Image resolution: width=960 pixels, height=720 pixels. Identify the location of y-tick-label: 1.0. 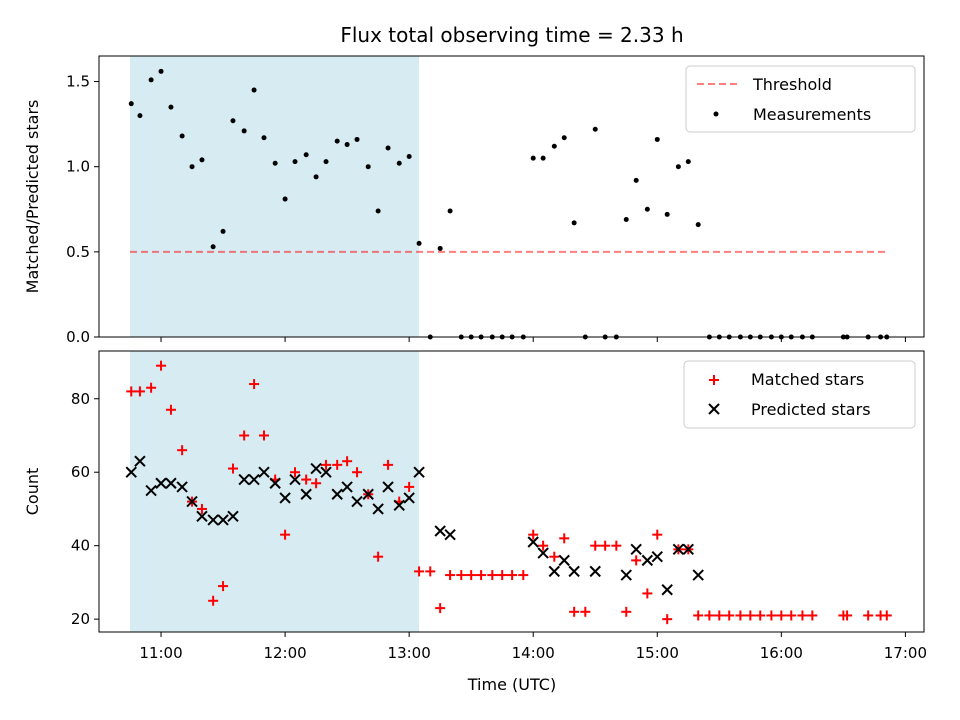
(78, 167).